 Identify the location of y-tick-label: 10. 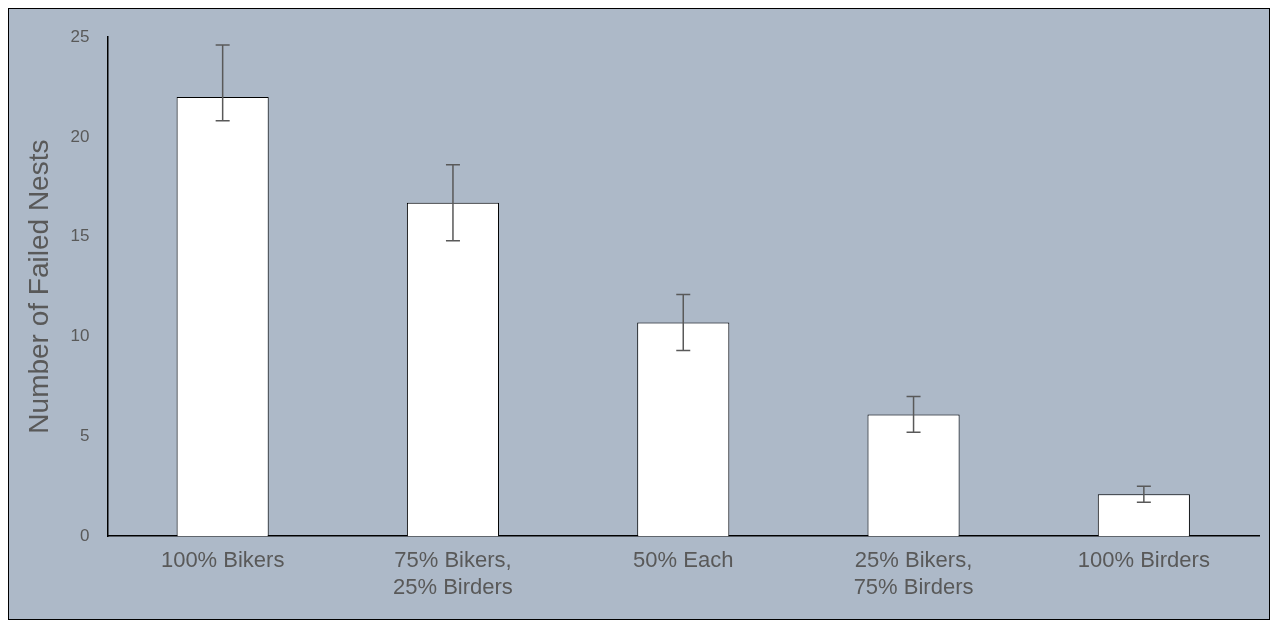
(80, 336).